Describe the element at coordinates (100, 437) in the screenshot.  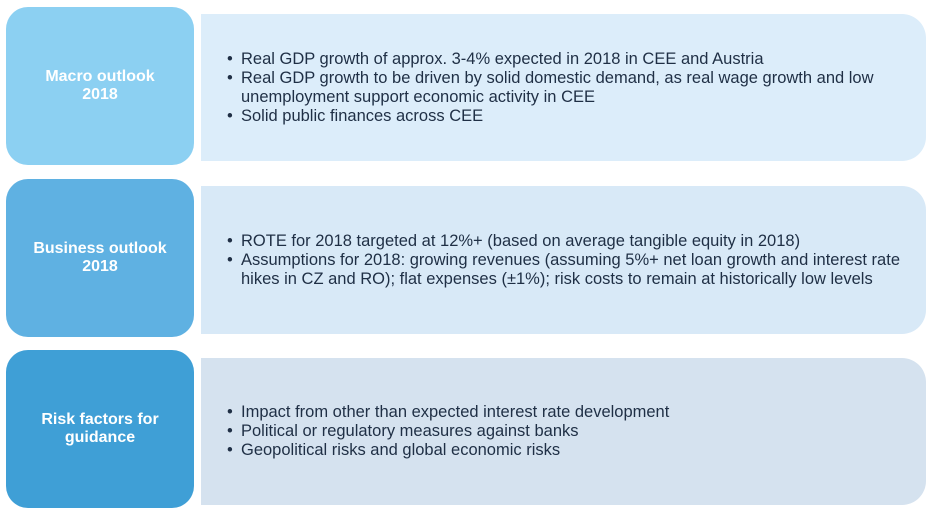
I see `risk-factors-label-line2: guidance` at that location.